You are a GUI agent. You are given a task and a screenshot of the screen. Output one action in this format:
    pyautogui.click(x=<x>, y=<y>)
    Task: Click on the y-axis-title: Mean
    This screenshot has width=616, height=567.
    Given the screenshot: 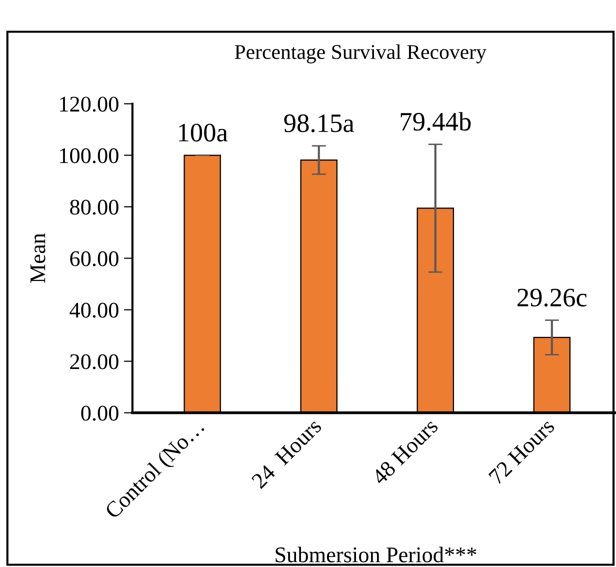 What is the action you would take?
    pyautogui.click(x=38, y=258)
    